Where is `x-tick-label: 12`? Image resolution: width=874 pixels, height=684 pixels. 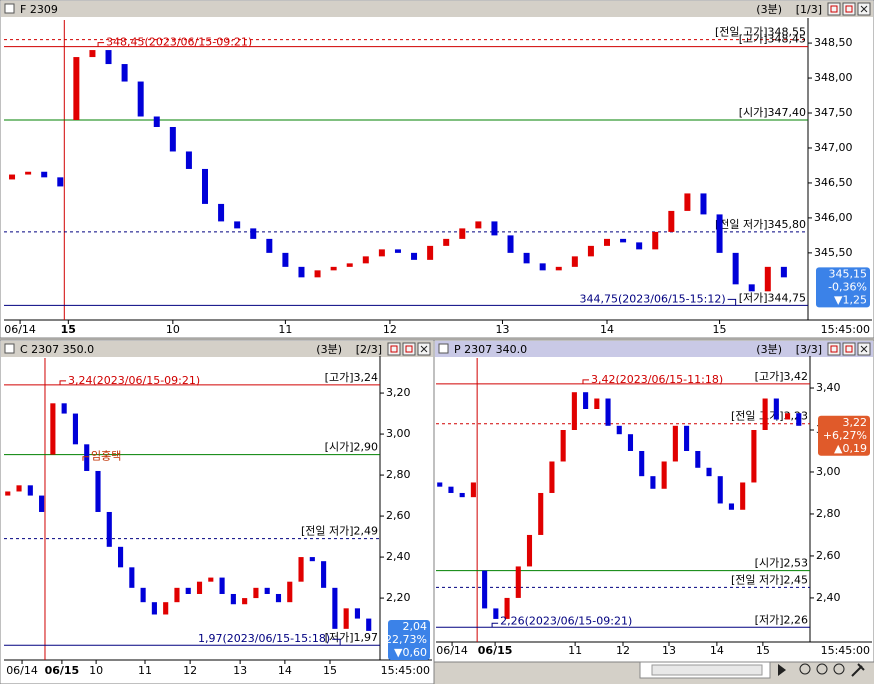
x-tick-label: 12 is located at coordinates (390, 329).